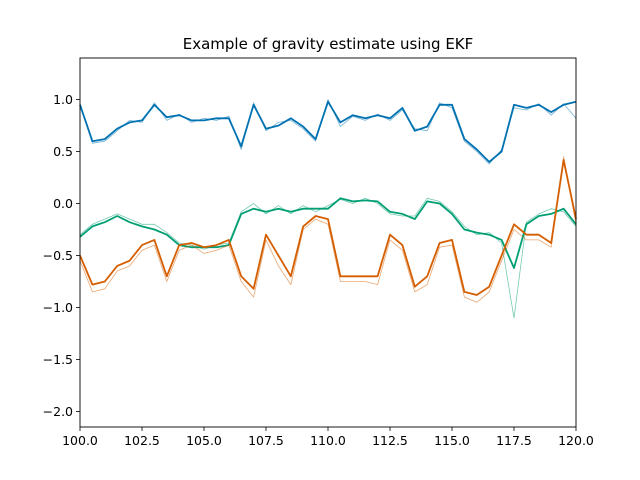  I want to click on series-1-estimate-line, so click(328, 131).